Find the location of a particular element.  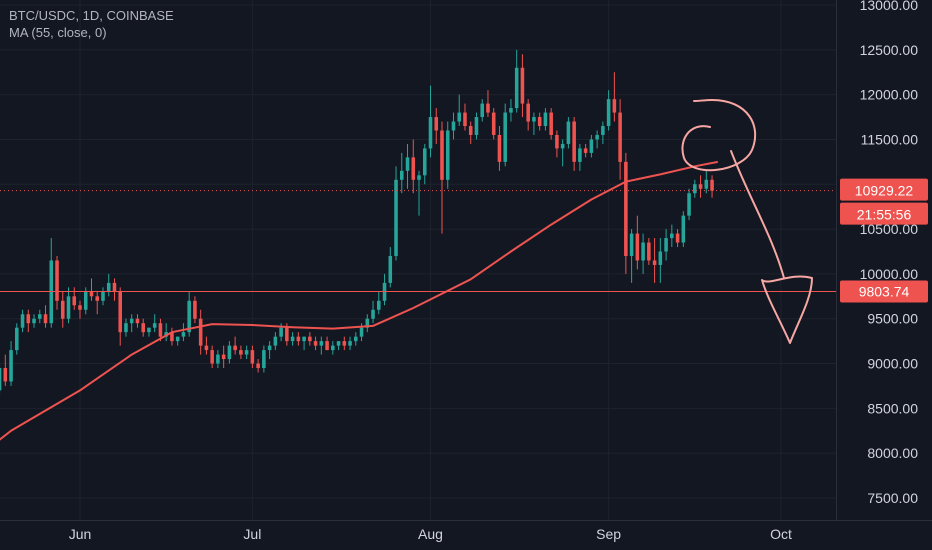

indicator-label: MA (55, close, 0) is located at coordinates (58, 32).